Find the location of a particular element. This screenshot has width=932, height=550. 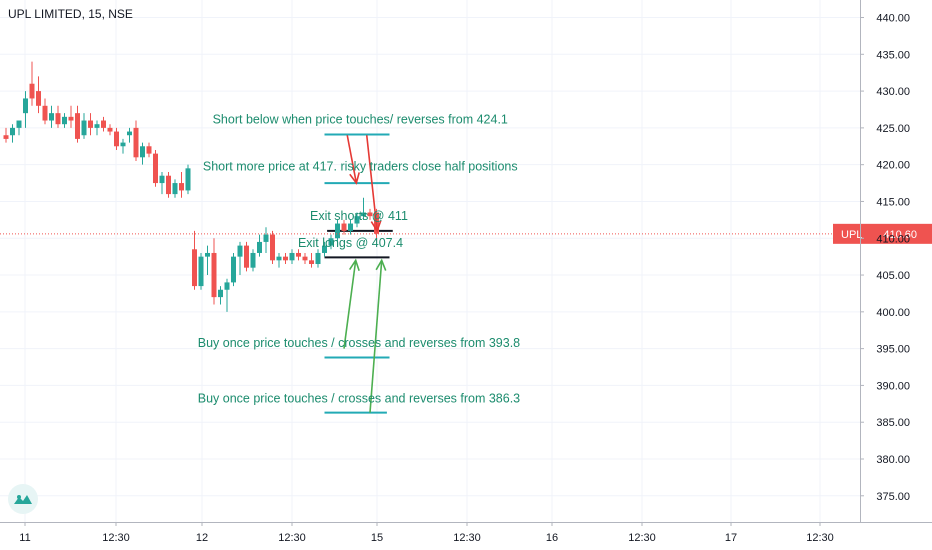

y-tick-label: 440.00 is located at coordinates (893, 19).